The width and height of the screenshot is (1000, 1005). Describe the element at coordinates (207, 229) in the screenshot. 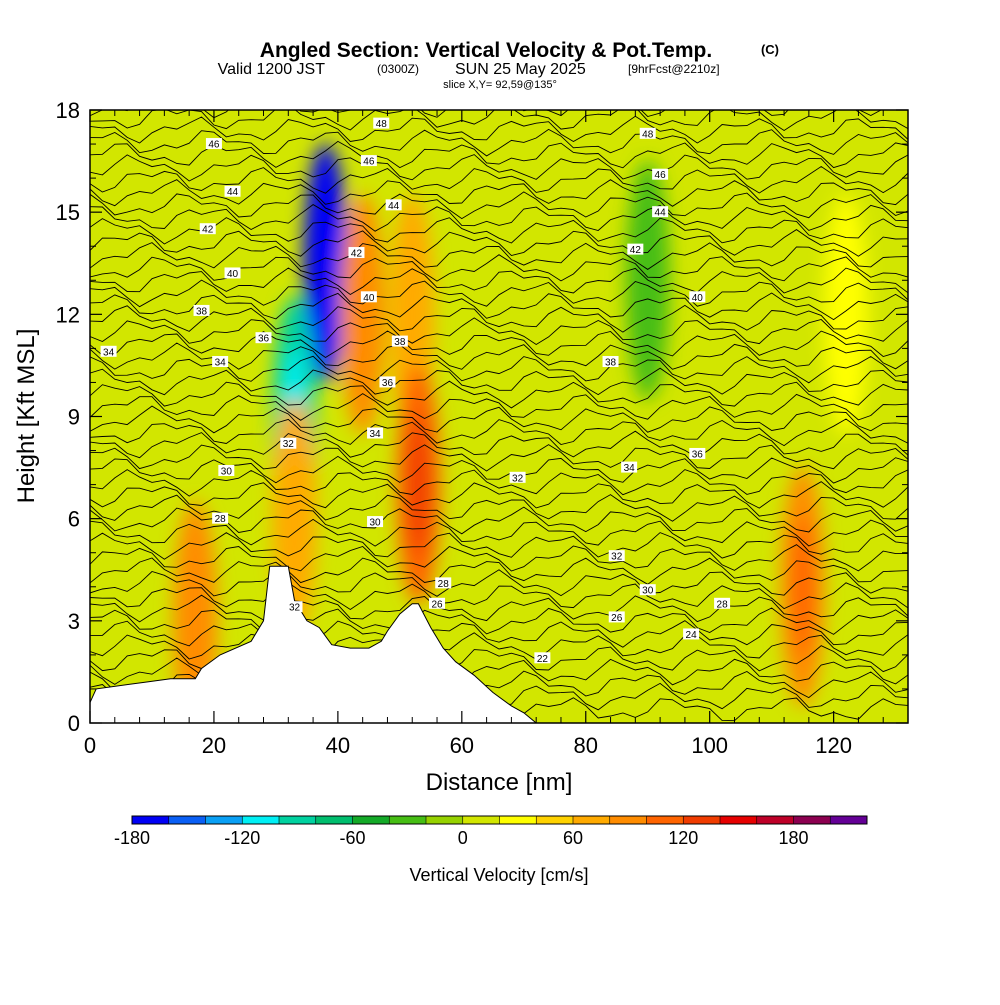

I see `contour-label-9: 42` at that location.